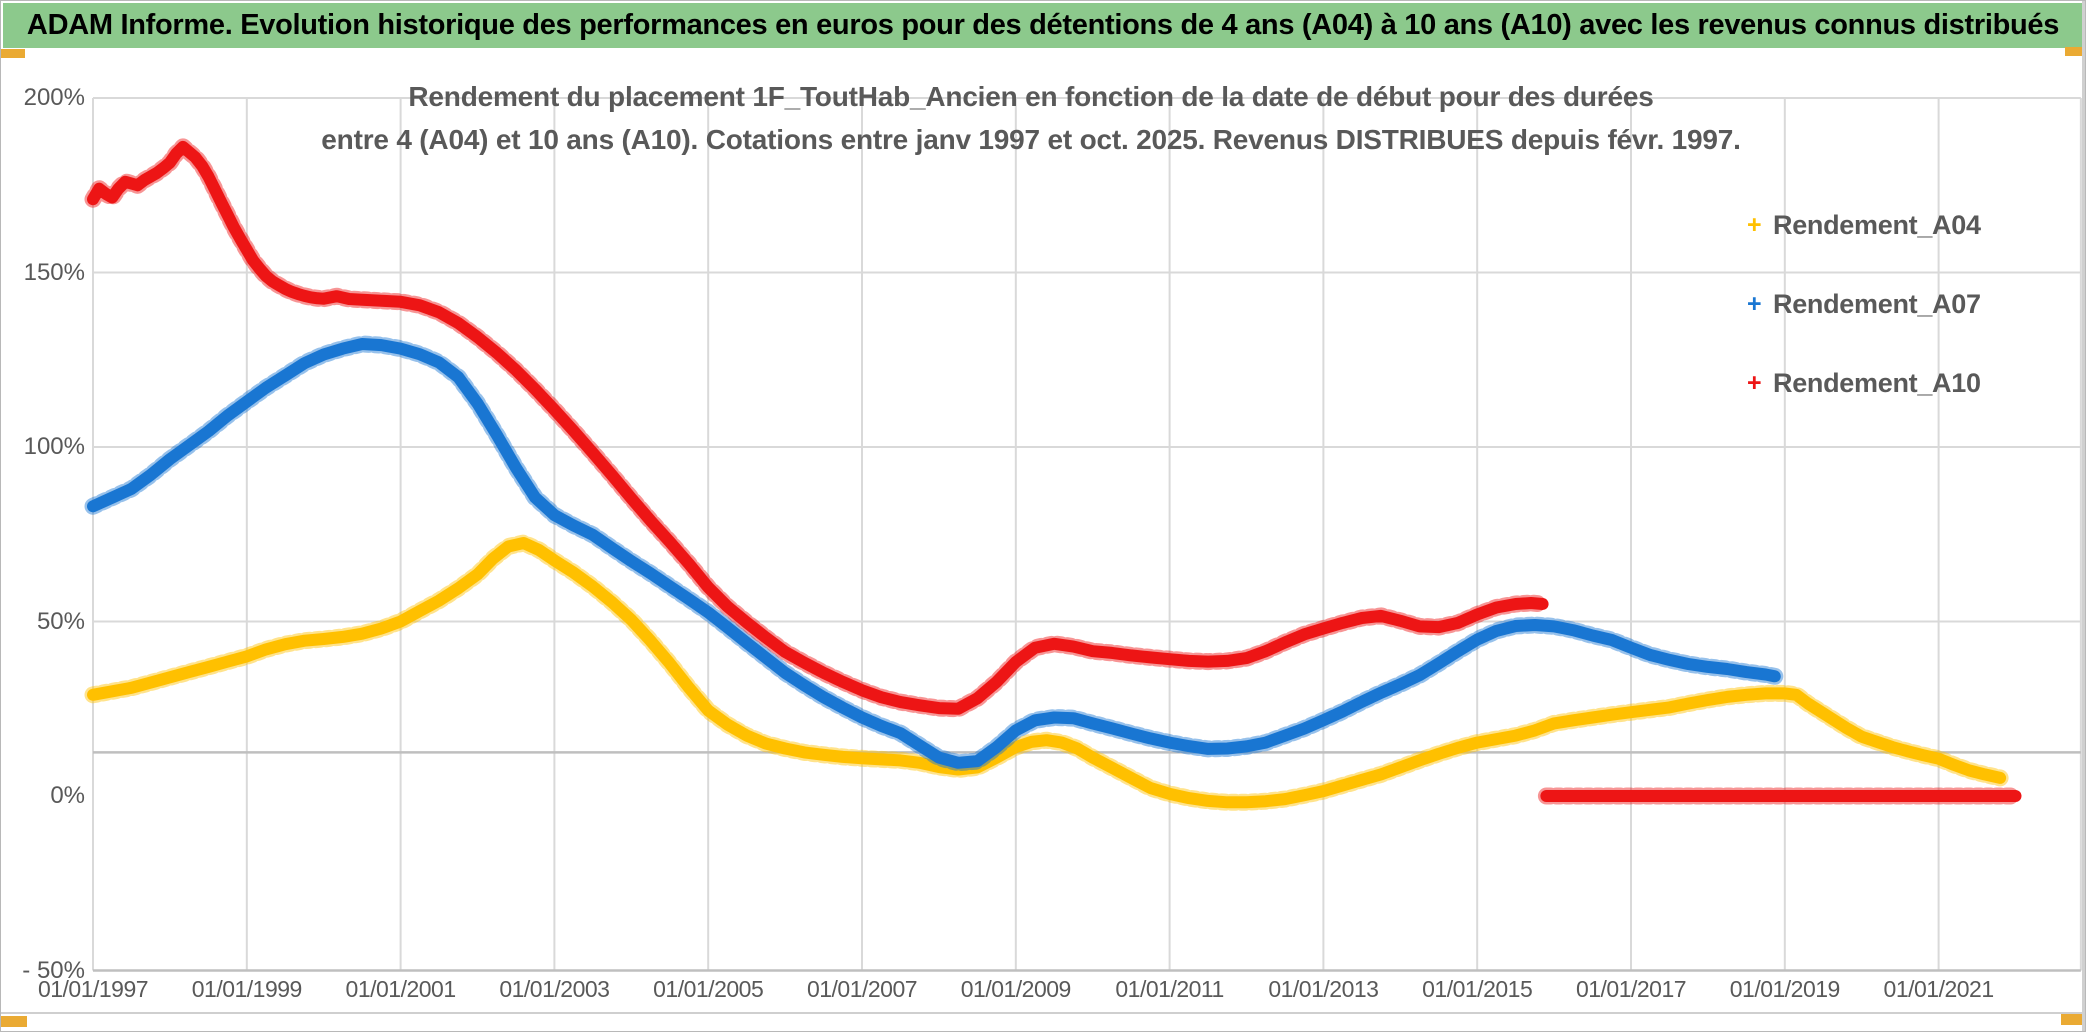 This screenshot has height=1032, width=2086. I want to click on x-tick-label: 01/01/2005, so click(708, 989).